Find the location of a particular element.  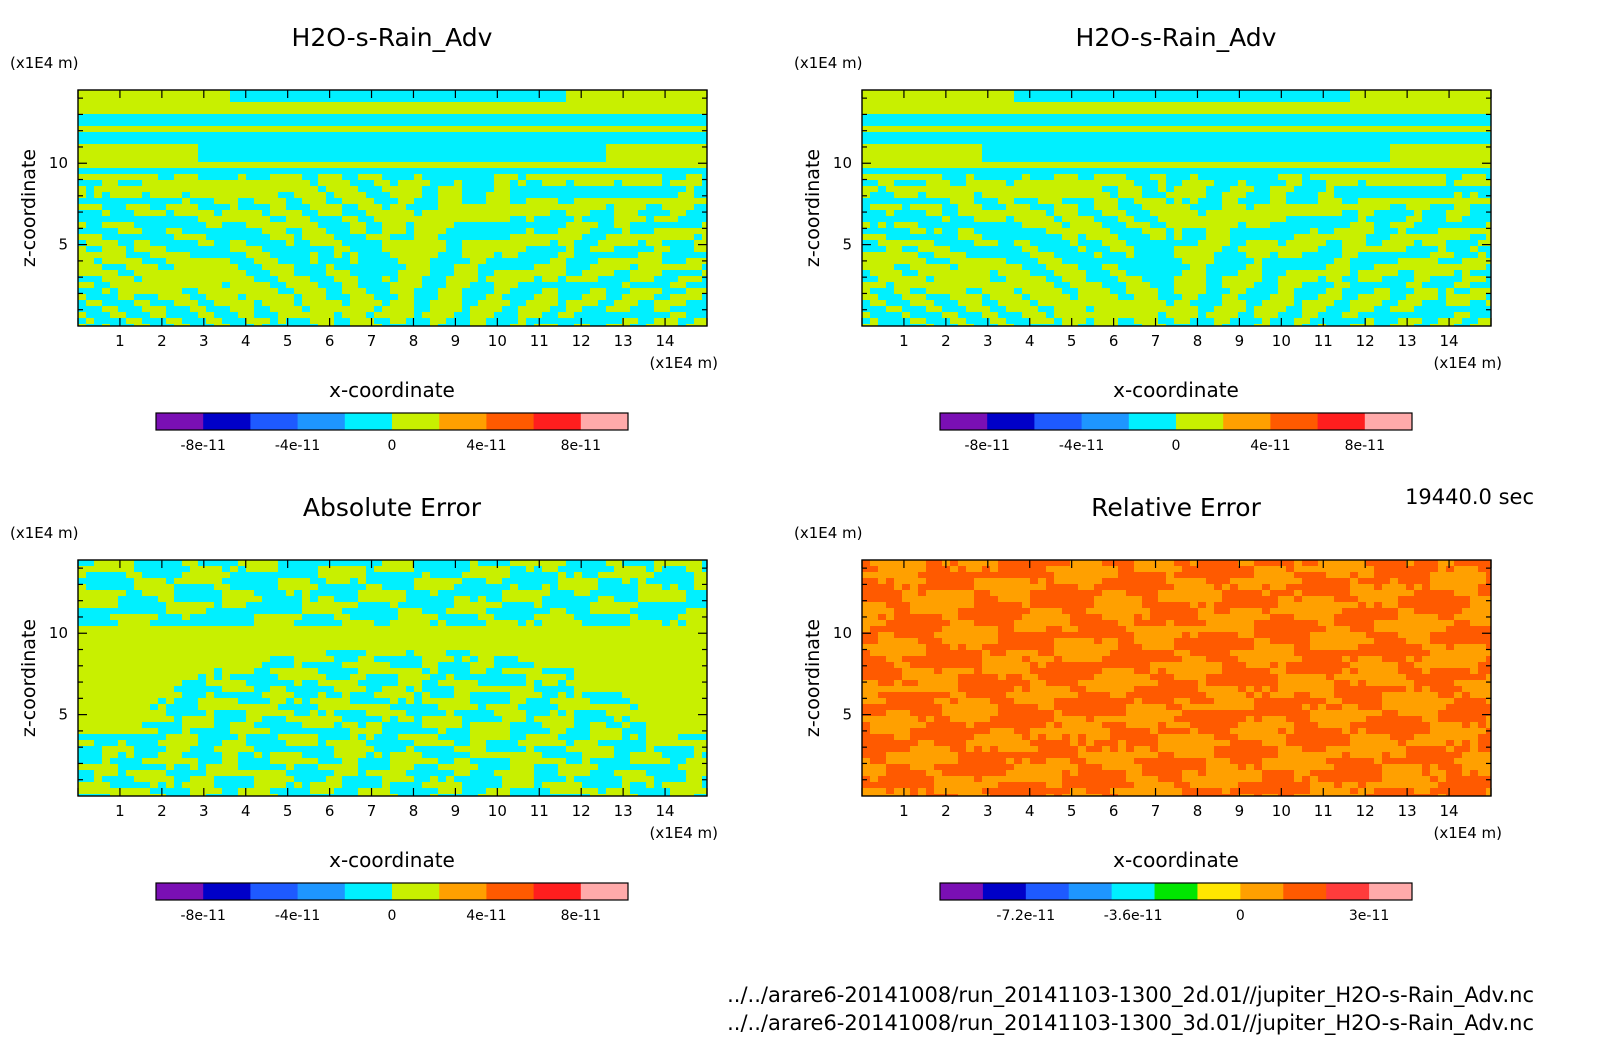

x-tick-label: 12 is located at coordinates (581, 341).